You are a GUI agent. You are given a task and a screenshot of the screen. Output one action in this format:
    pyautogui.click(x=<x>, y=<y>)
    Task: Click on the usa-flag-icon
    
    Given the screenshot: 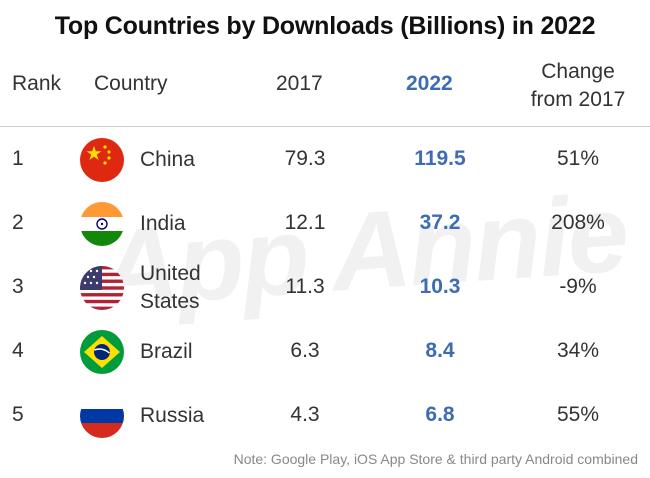 What is the action you would take?
    pyautogui.click(x=102, y=288)
    